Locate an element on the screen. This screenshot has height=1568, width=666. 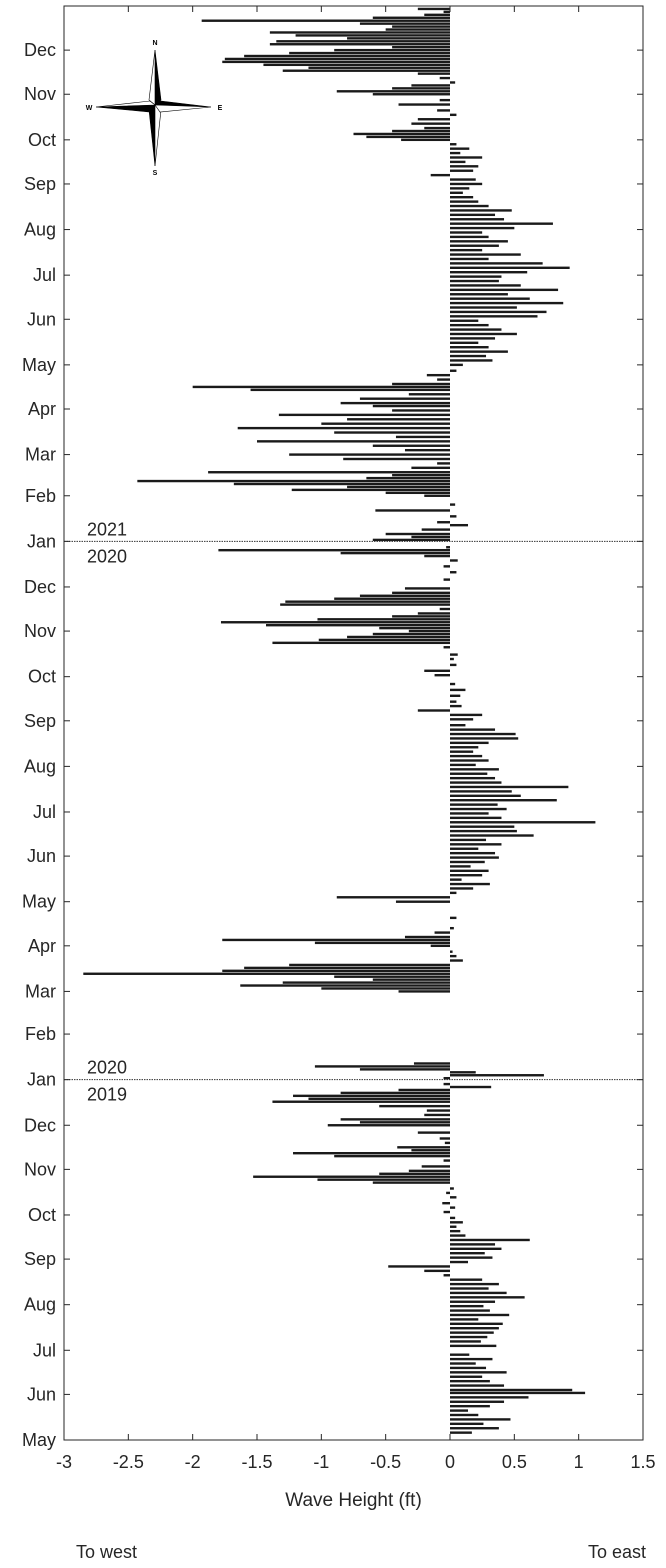
compass-west-label: W is located at coordinates (89, 108).